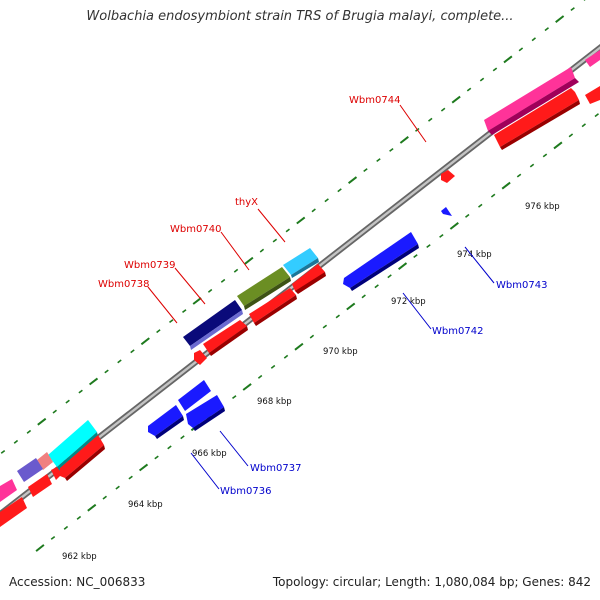 The height and width of the screenshot is (600, 600). I want to click on gene-label-wbm0736: Wbm0736, so click(245, 491).